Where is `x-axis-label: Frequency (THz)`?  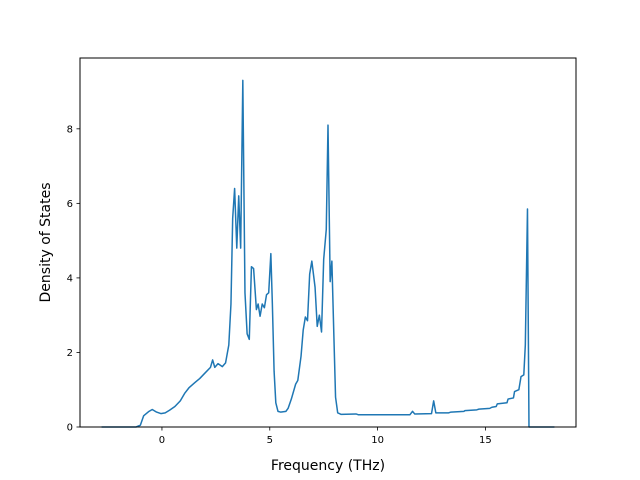 x-axis-label: Frequency (THz) is located at coordinates (328, 466).